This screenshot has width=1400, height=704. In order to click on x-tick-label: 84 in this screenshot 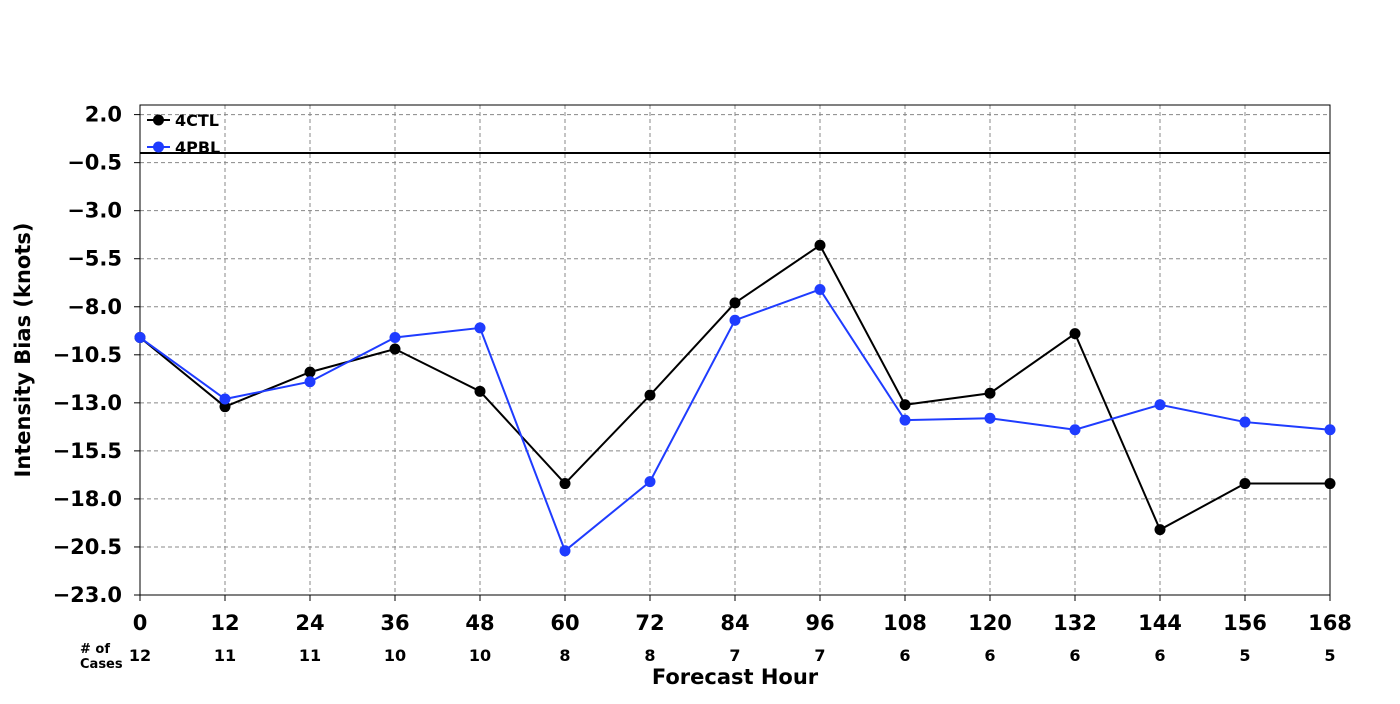, I will do `click(734, 623)`.